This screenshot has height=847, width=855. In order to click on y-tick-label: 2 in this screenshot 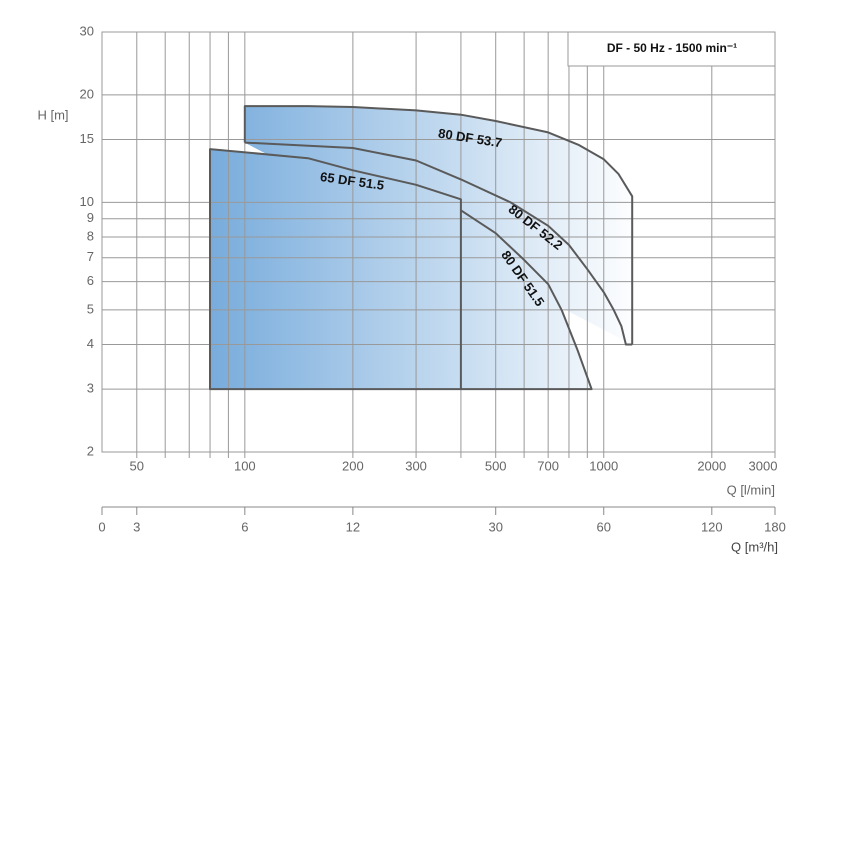, I will do `click(90, 450)`.